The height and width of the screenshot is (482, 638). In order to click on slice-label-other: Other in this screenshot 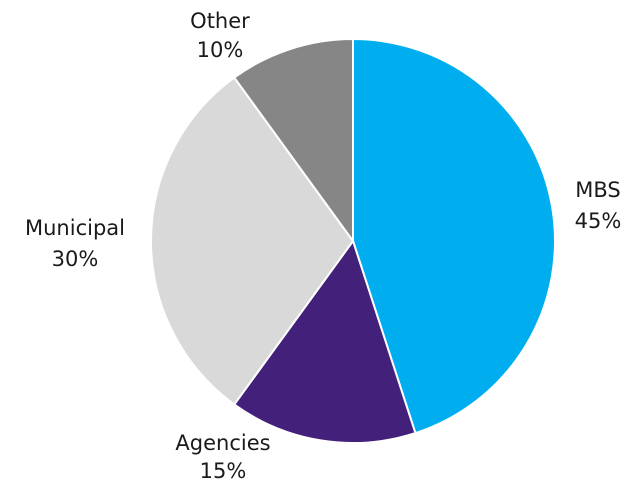, I will do `click(220, 21)`.